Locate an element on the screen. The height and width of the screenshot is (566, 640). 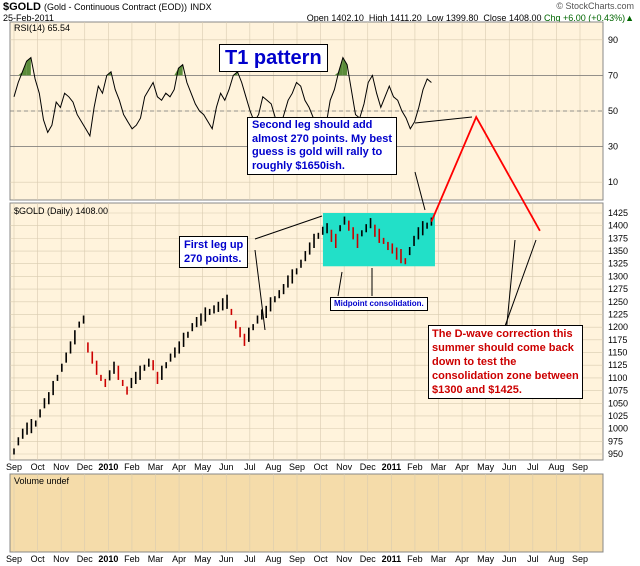
low-value: 1399.80 is located at coordinates (462, 18).